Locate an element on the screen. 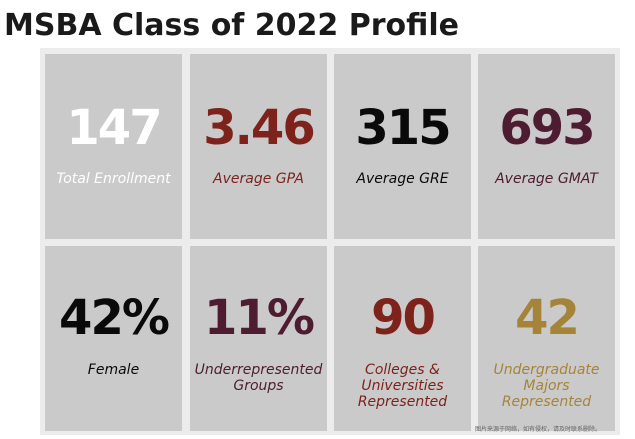 Image resolution: width=635 pixels, height=439 pixels. stat-label-majors-represented: Undergraduate Majors Represented is located at coordinates (546, 386).